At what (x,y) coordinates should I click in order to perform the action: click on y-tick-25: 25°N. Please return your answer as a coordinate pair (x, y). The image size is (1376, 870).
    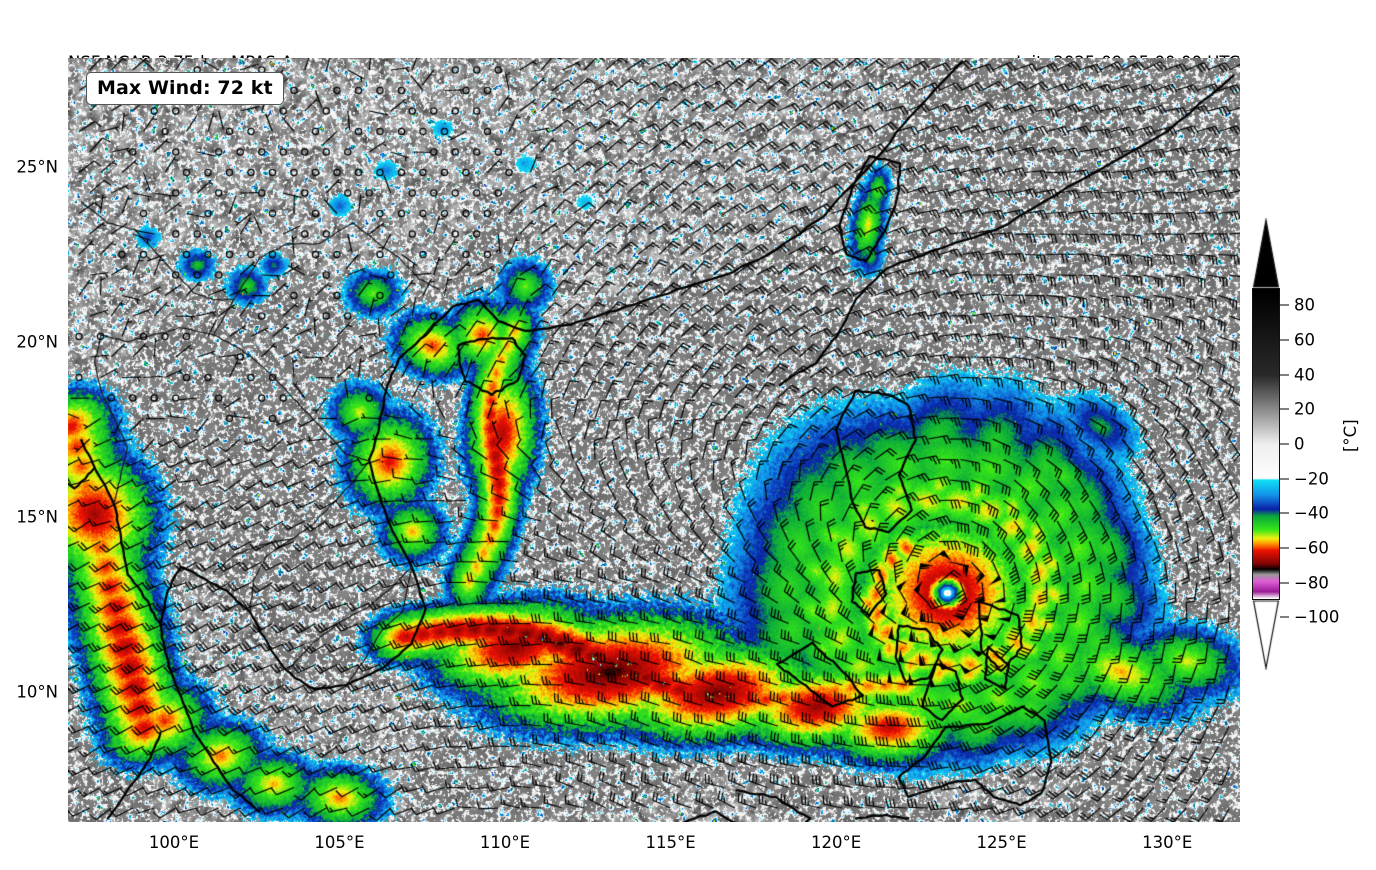
    Looking at the image, I should click on (37, 167).